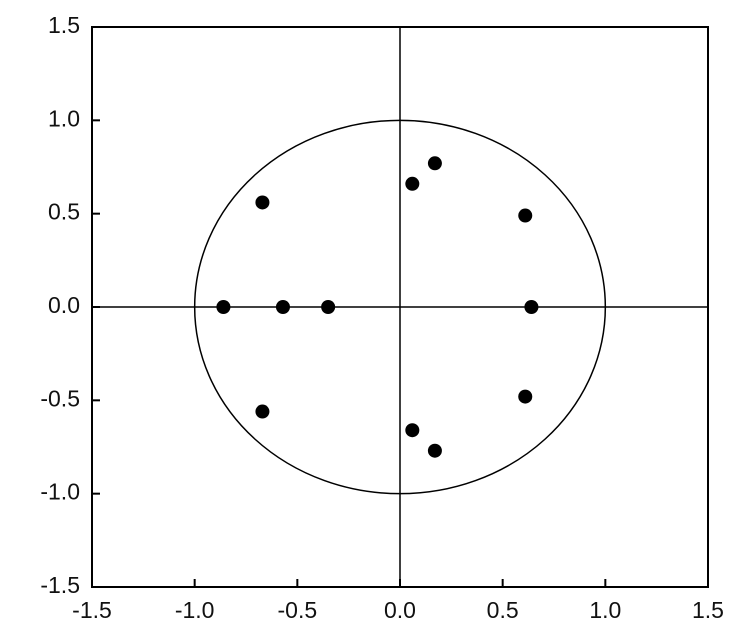 Image resolution: width=732 pixels, height=639 pixels. What do you see at coordinates (400, 610) in the screenshot?
I see `x-tick-label: 0.0` at bounding box center [400, 610].